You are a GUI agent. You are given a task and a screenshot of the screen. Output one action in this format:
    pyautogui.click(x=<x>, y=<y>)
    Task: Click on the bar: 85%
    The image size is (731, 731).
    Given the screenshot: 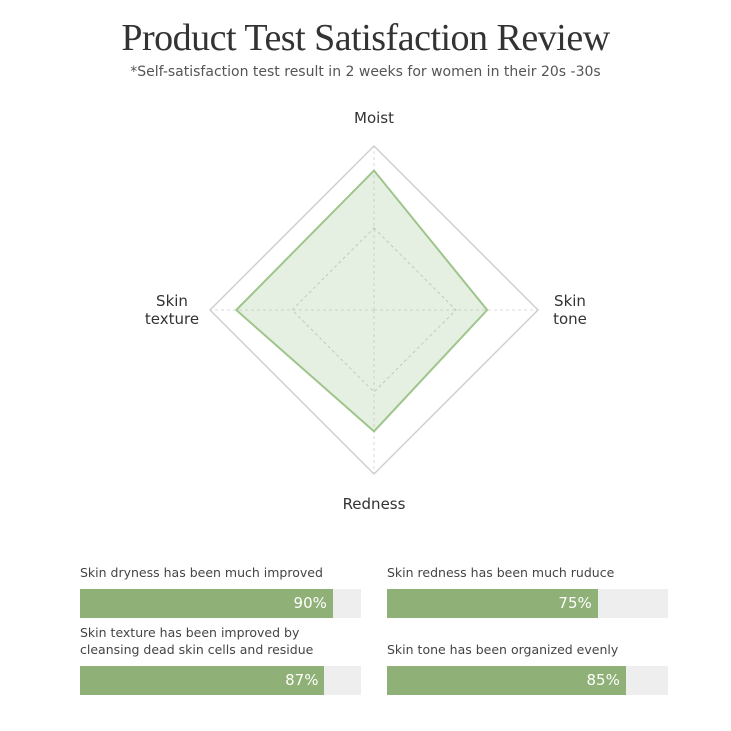 What is the action you would take?
    pyautogui.click(x=506, y=680)
    